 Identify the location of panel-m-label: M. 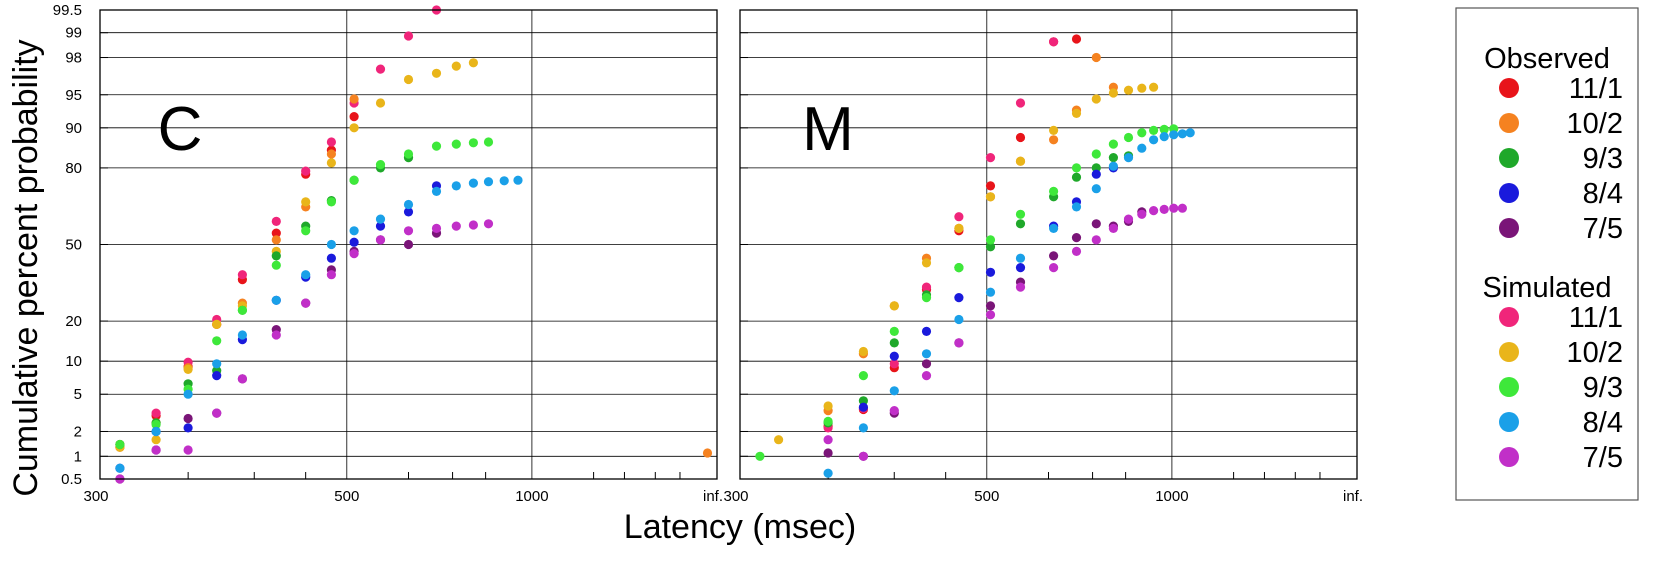
(828, 129).